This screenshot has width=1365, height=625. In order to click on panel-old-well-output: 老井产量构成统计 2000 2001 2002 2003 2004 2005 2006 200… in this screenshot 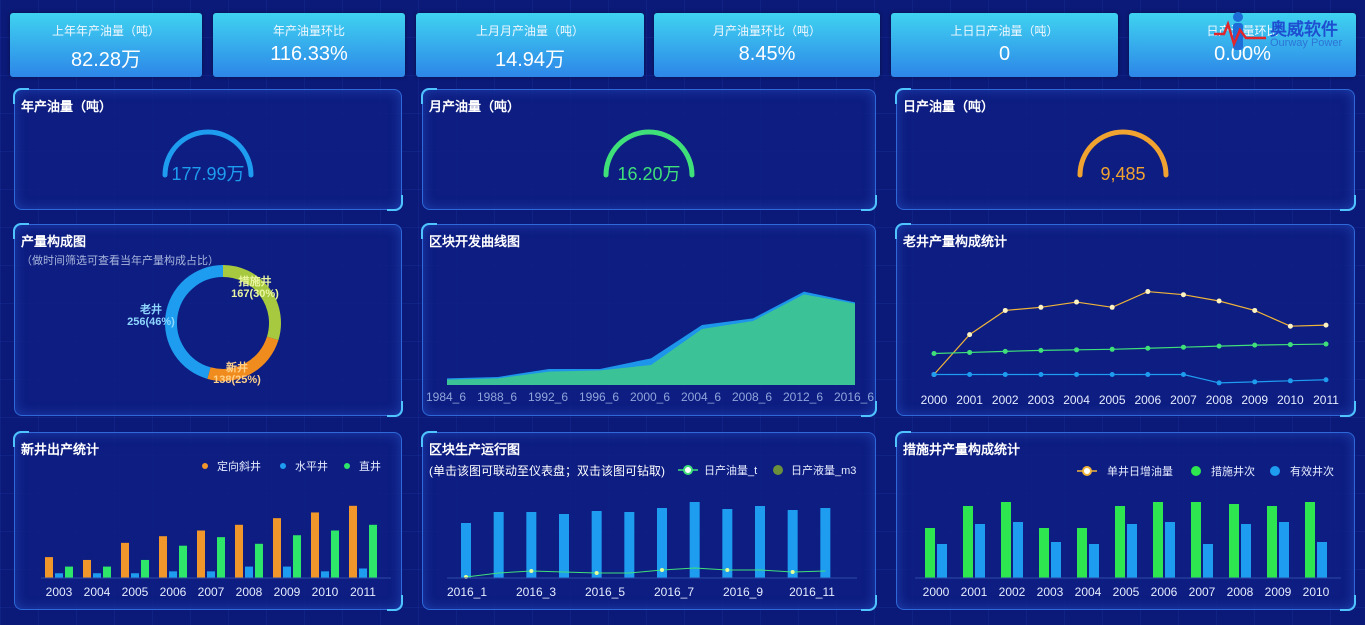, I will do `click(1125, 320)`.